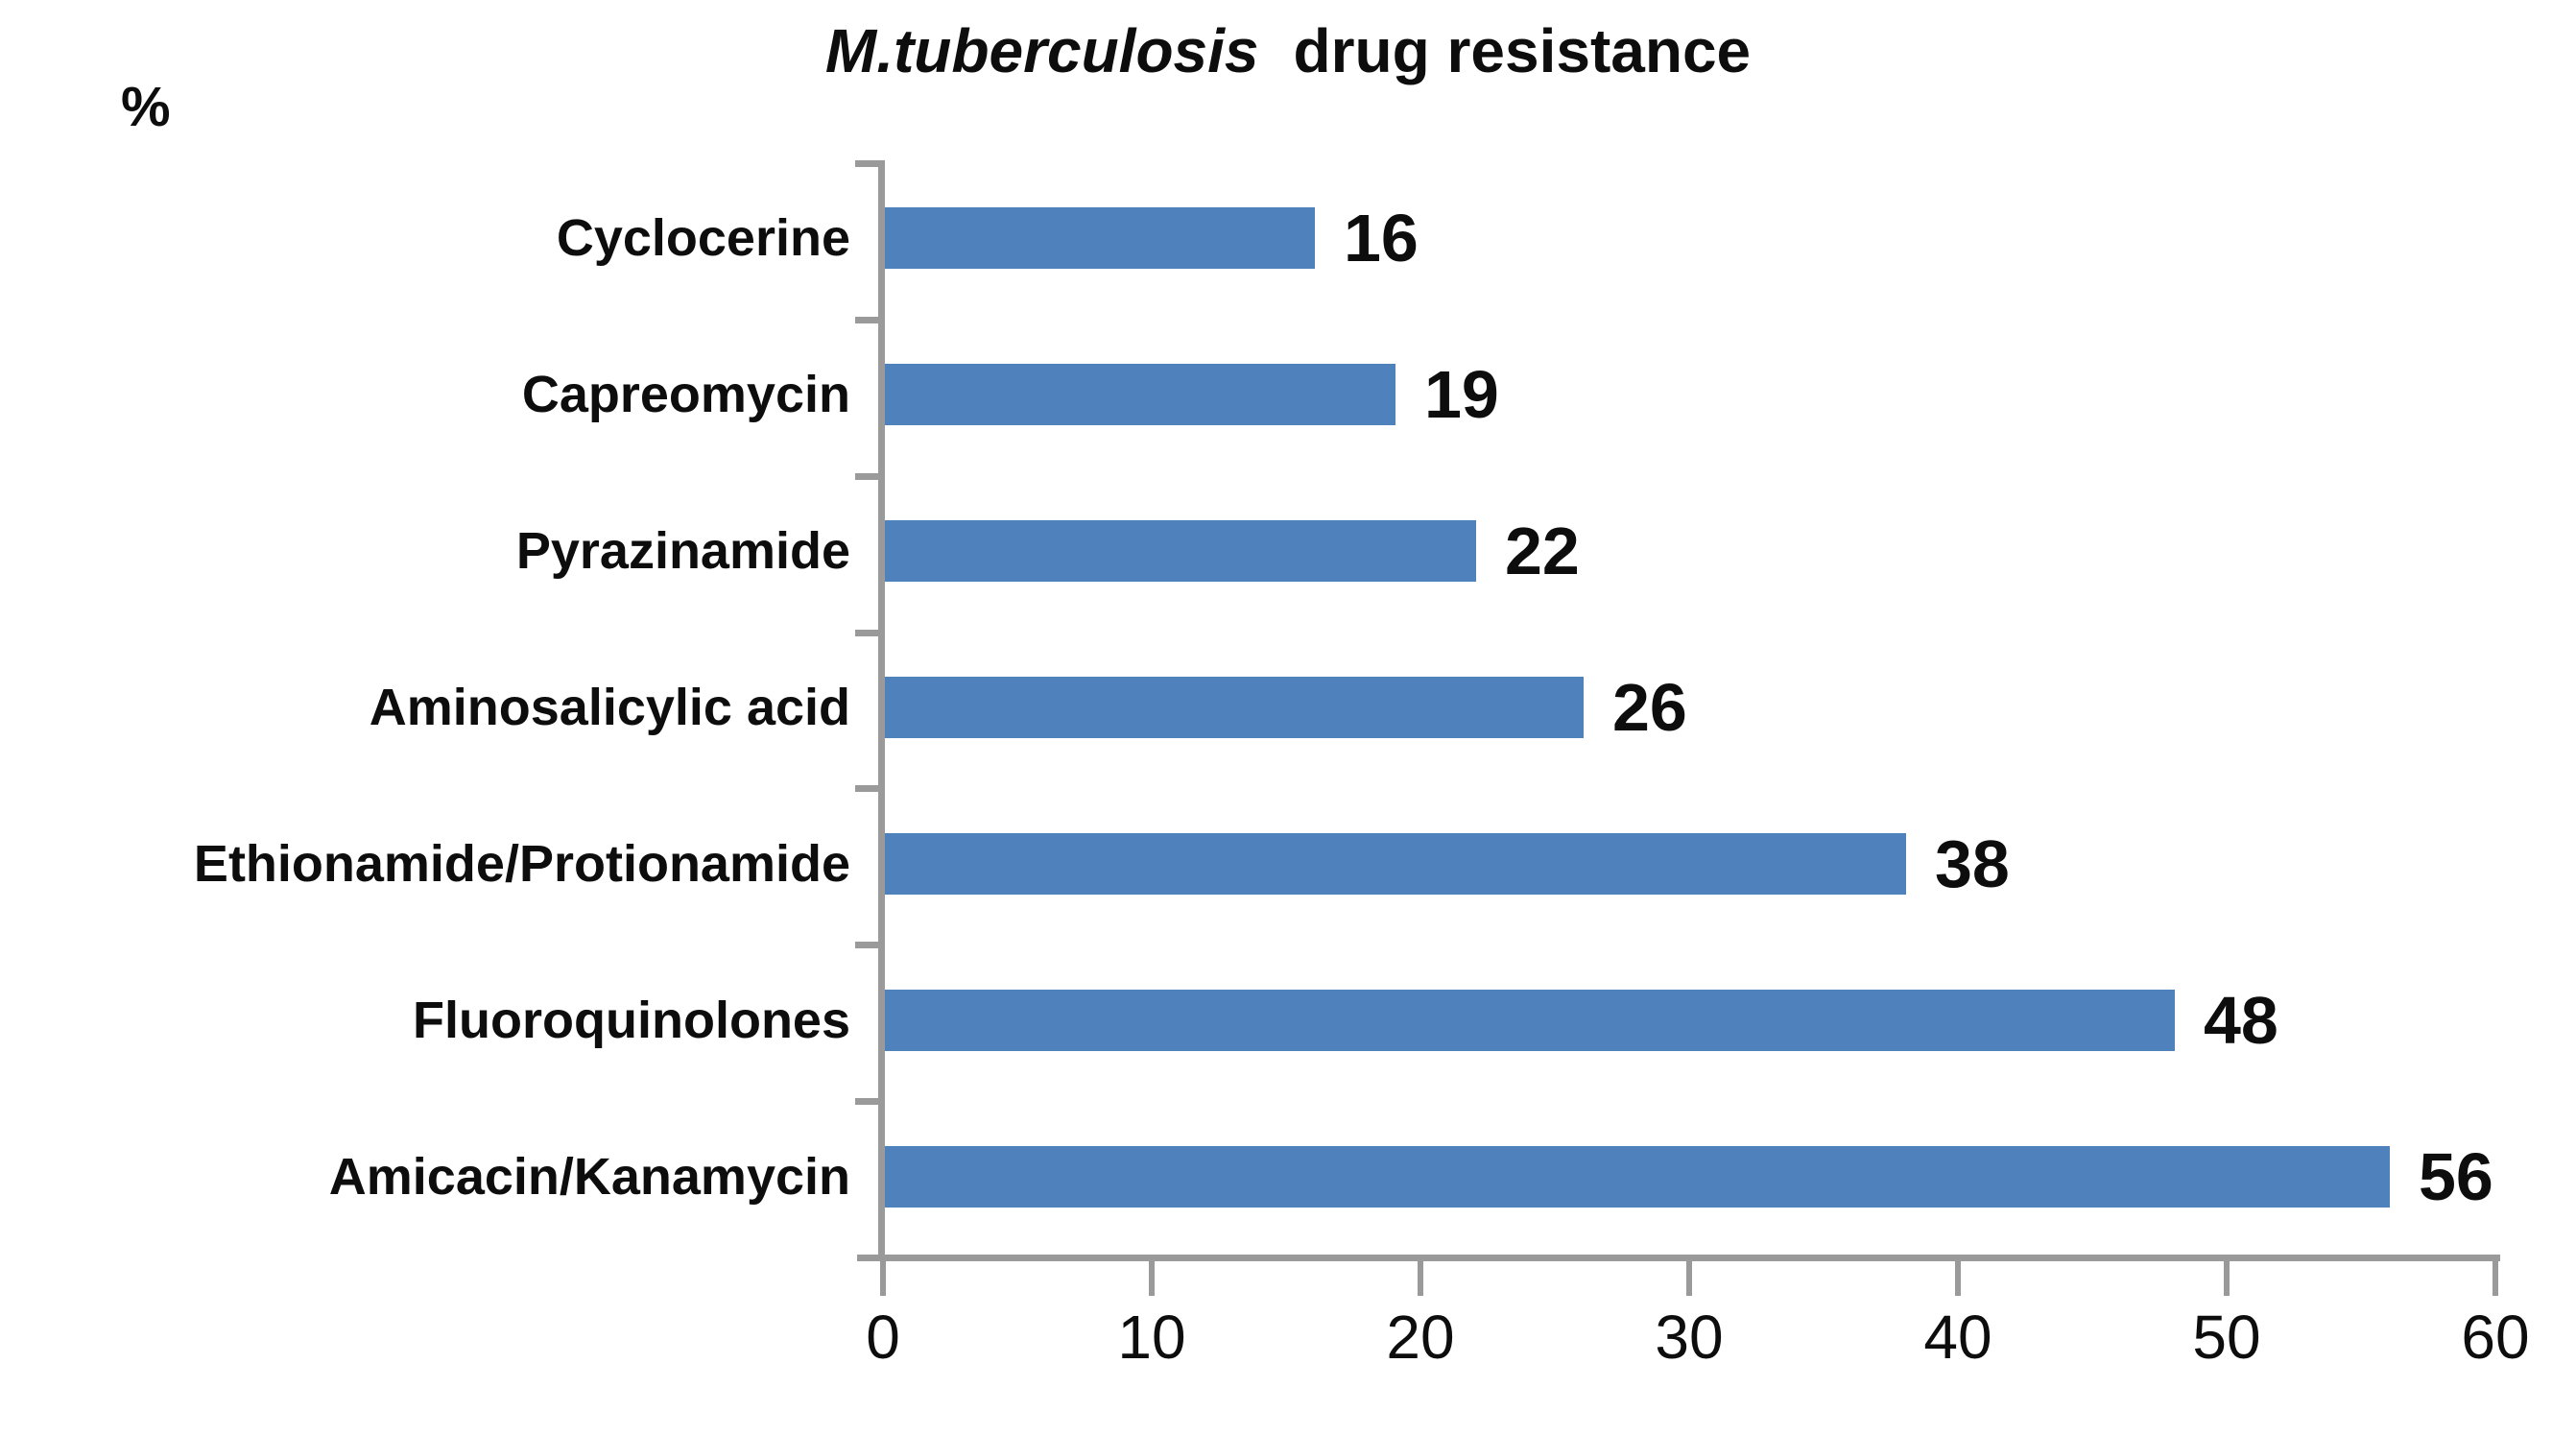 This screenshot has height=1435, width=2576. Describe the element at coordinates (1689, 1338) in the screenshot. I see `x-tick-label: 30` at that location.